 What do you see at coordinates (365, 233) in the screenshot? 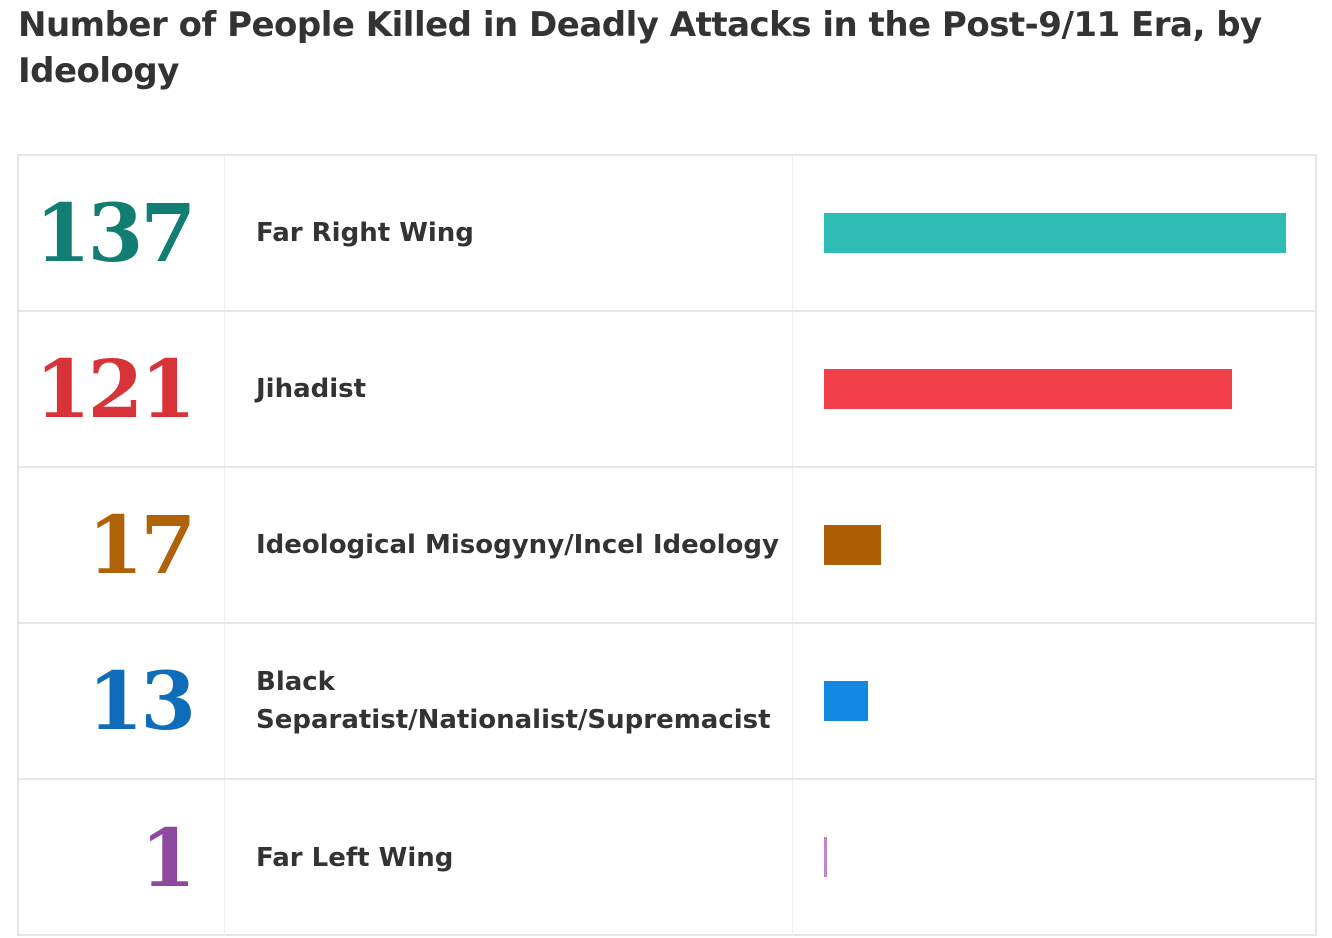
I see `category-label-text: Far Right Wing` at bounding box center [365, 233].